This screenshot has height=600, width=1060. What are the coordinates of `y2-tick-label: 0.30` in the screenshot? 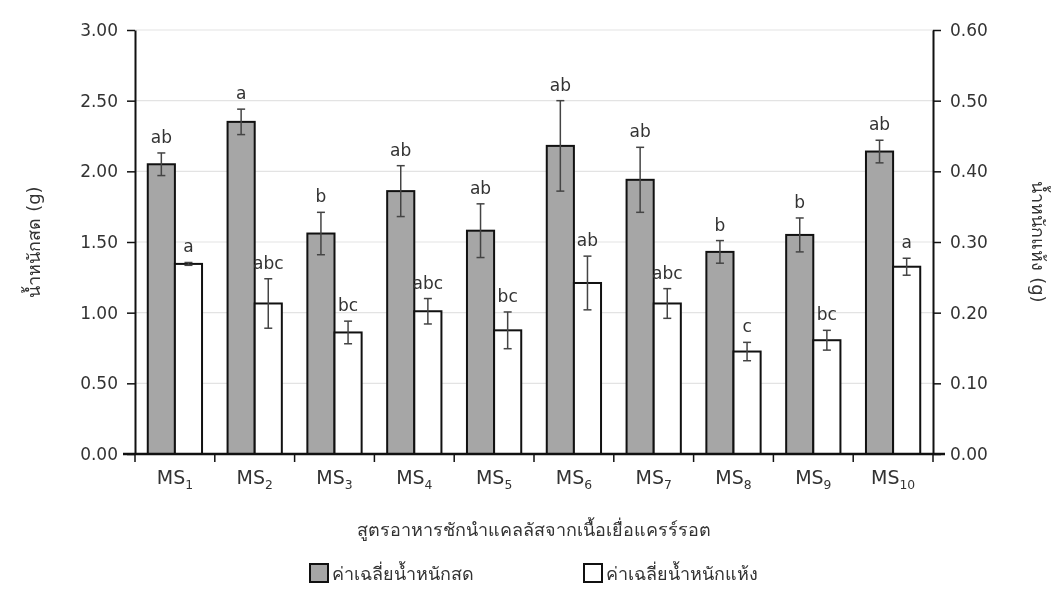 It's located at (969, 241).